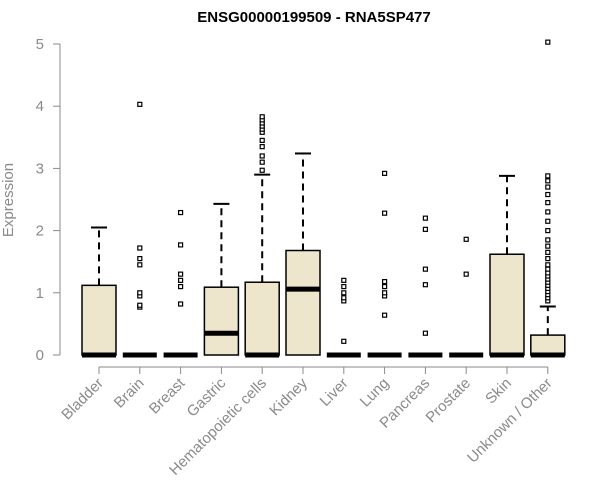 The height and width of the screenshot is (500, 600). Describe the element at coordinates (40, 293) in the screenshot. I see `y-tick-label: 1` at that location.